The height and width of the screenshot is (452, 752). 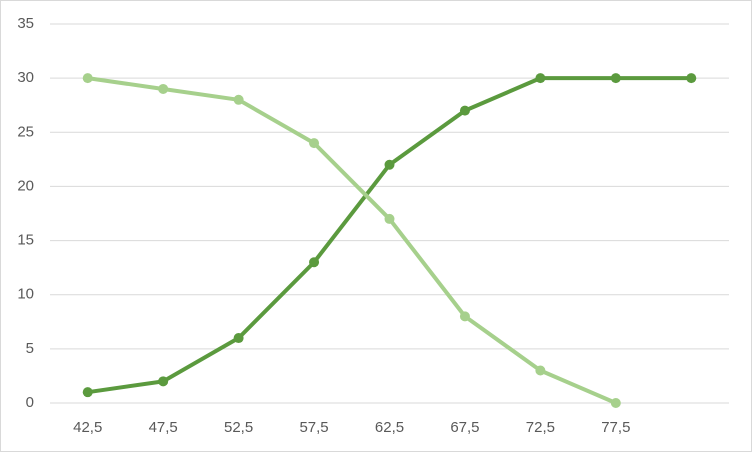 What do you see at coordinates (25, 185) in the screenshot?
I see `y-tick-label: 20` at bounding box center [25, 185].